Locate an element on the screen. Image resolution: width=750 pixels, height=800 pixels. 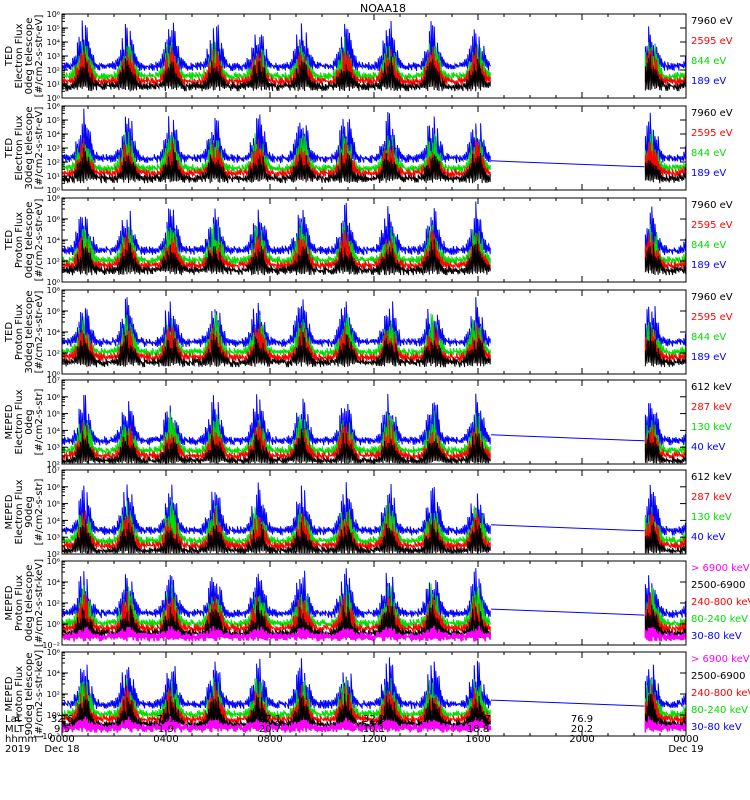
panel-4-traces is located at coordinates (374, 332).